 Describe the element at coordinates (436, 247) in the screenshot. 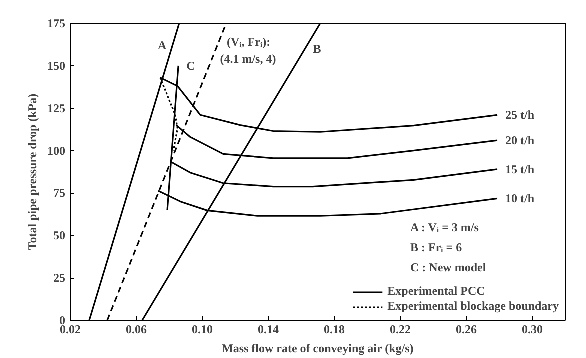

I see `annotation: B : Frᵢ = 6` at that location.